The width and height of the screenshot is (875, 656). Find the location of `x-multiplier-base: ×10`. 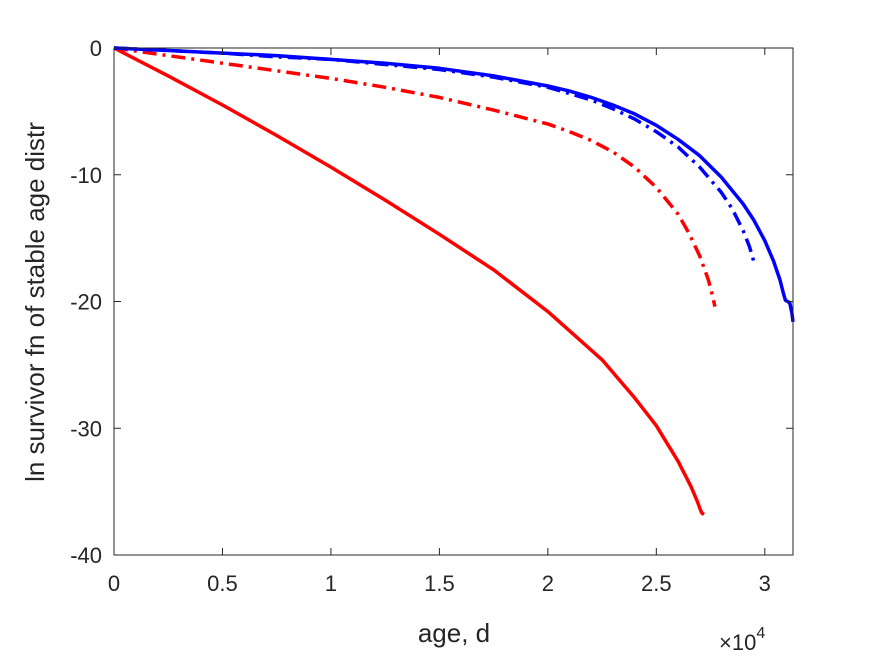

x-multiplier-base: ×10 is located at coordinates (737, 642).